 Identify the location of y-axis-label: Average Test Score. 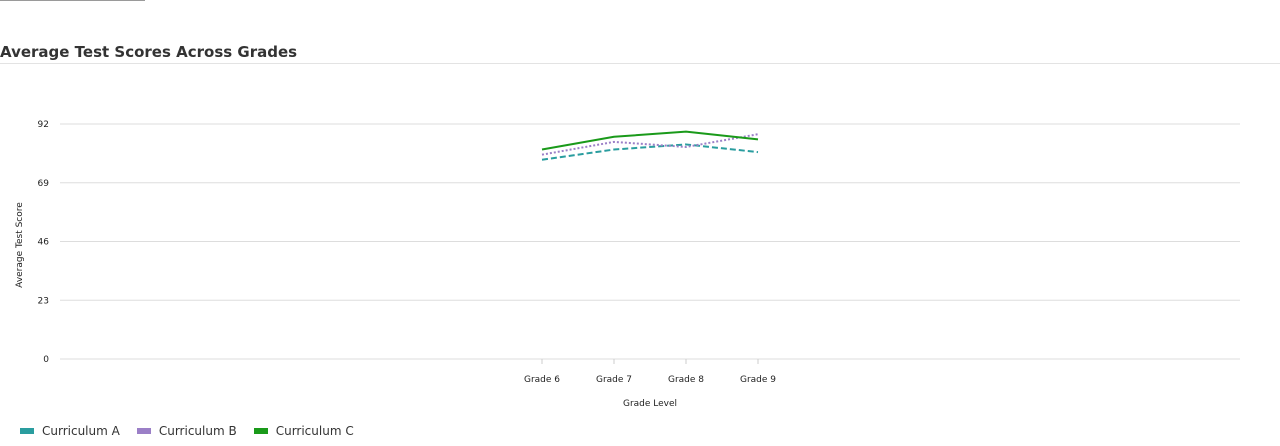
(20, 245).